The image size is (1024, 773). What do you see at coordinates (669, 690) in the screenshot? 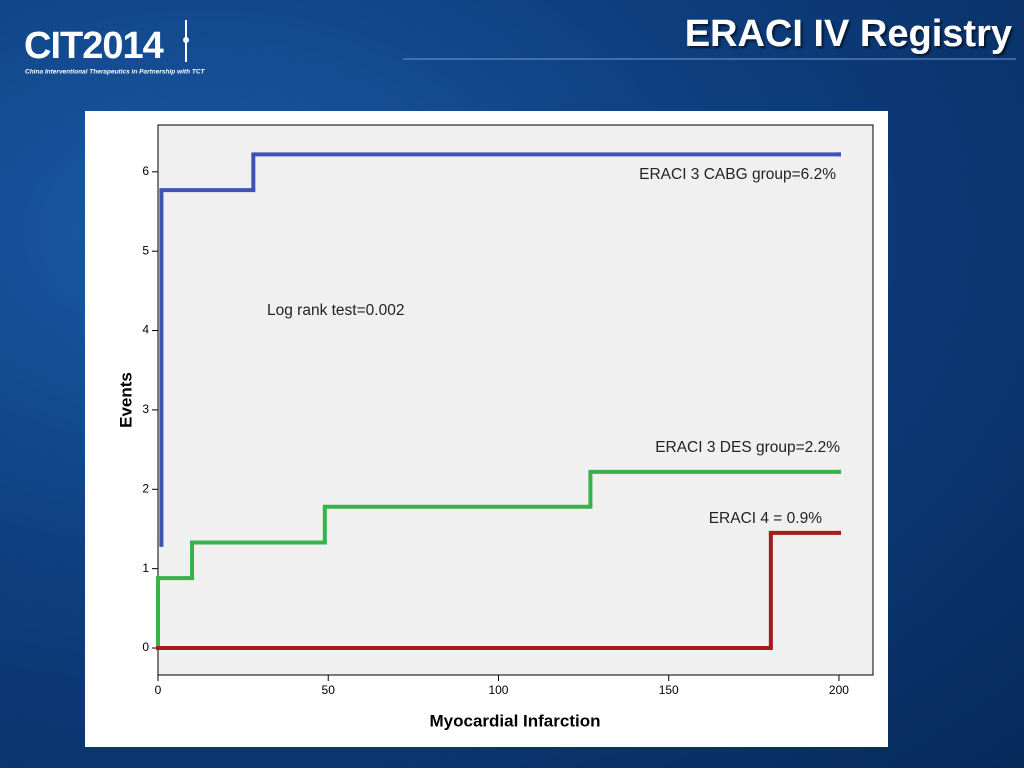
I see `x-tick-label: 150` at bounding box center [669, 690].